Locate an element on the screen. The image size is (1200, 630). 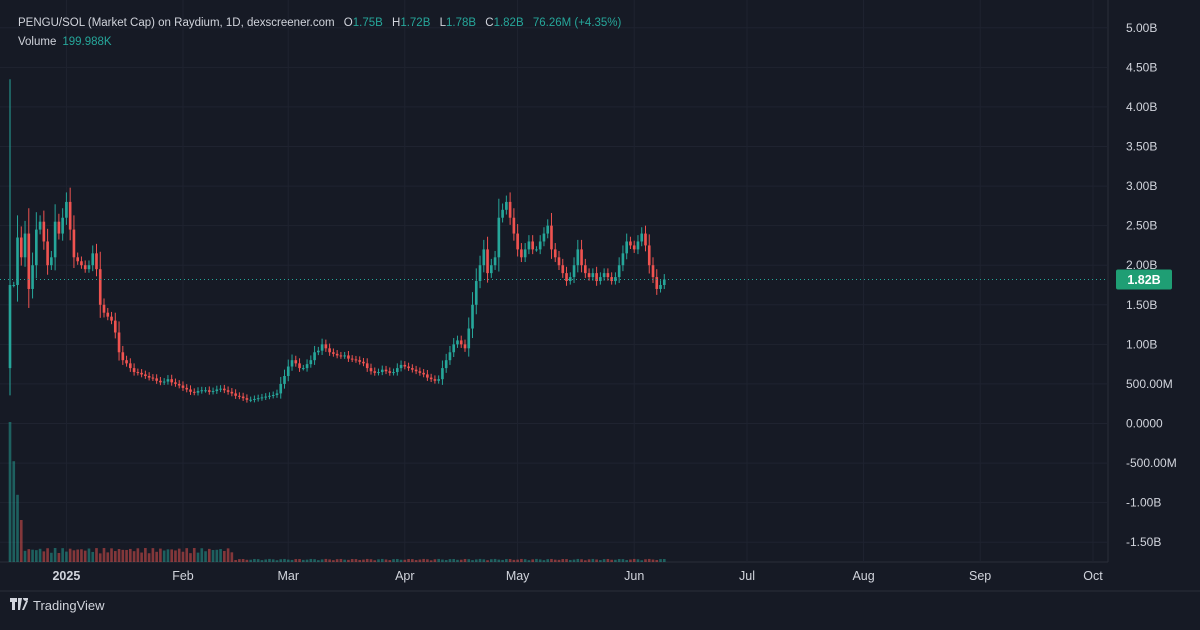
time-axis: 2025 Feb Mar Apr May Jun Jul Aug Sep Oct is located at coordinates (577, 576).